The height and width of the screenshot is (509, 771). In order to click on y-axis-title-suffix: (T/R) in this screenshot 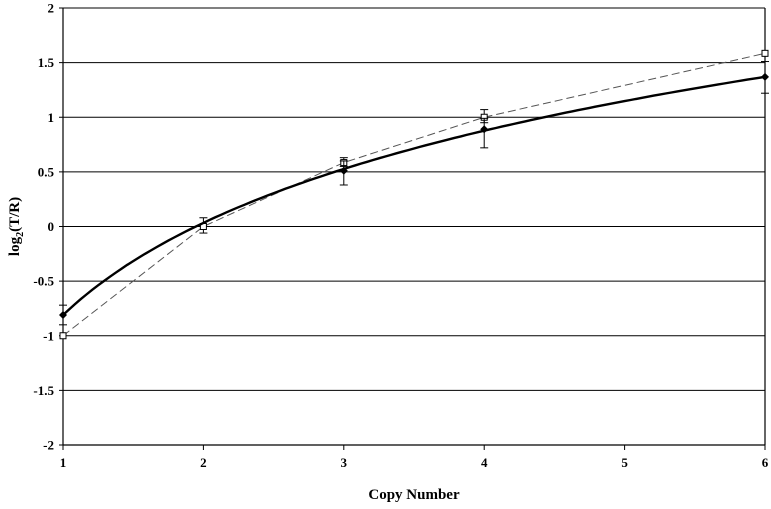, I will do `click(15, 214)`.